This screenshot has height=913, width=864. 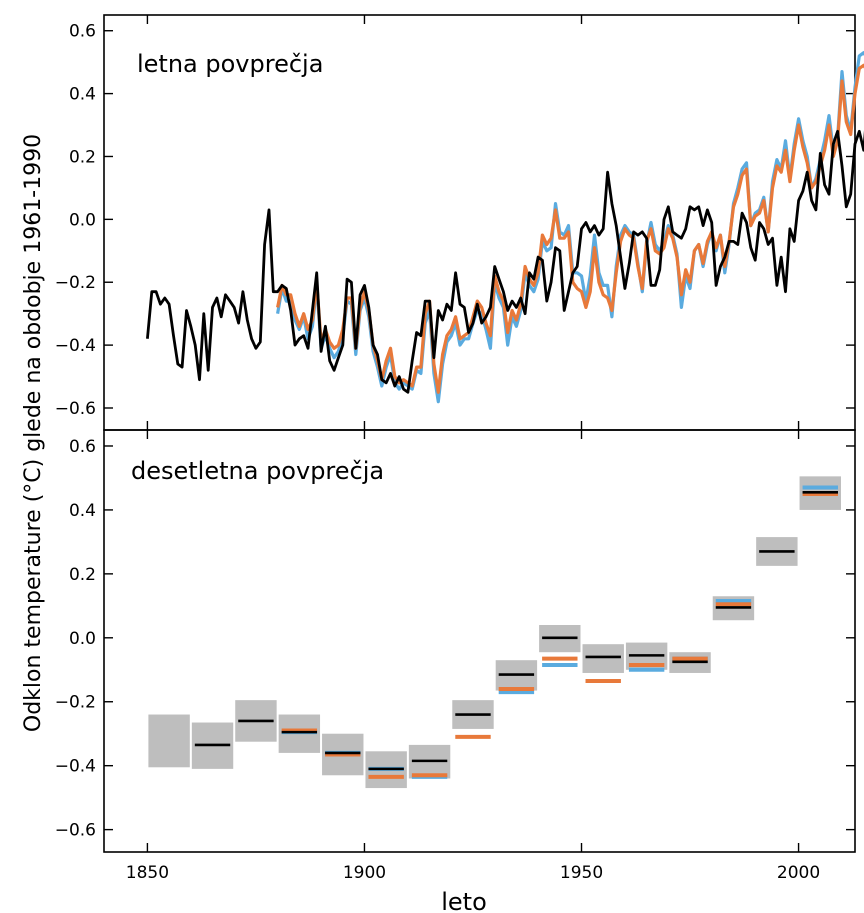 What do you see at coordinates (364, 873) in the screenshot?
I see `x-tick-label: 1900` at bounding box center [364, 873].